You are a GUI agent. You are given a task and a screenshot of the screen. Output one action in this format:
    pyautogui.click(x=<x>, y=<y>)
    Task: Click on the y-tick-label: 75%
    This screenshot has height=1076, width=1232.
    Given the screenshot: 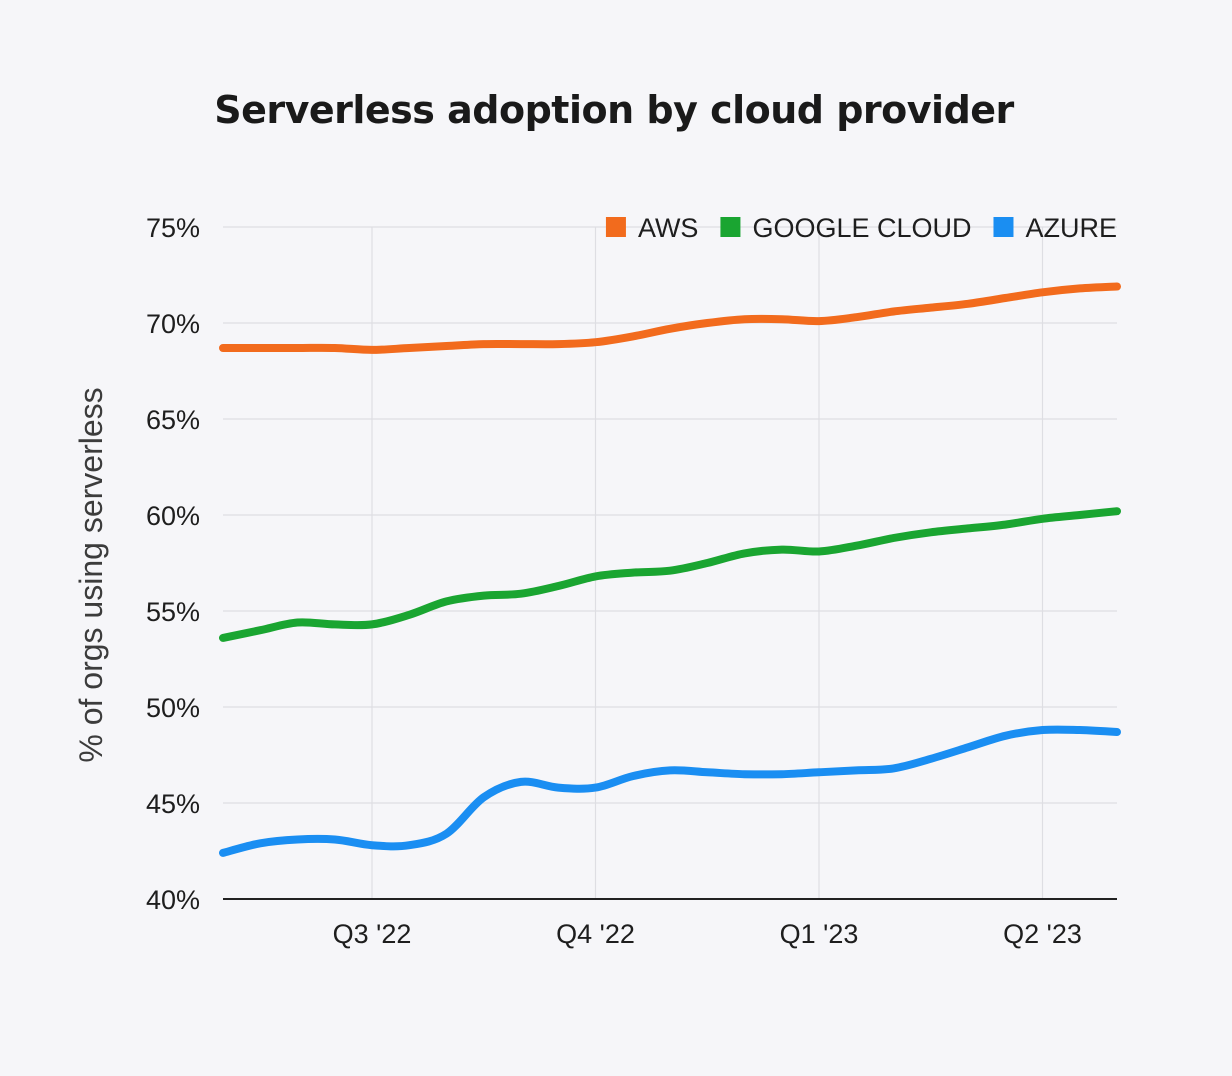 What is the action you would take?
    pyautogui.click(x=173, y=228)
    